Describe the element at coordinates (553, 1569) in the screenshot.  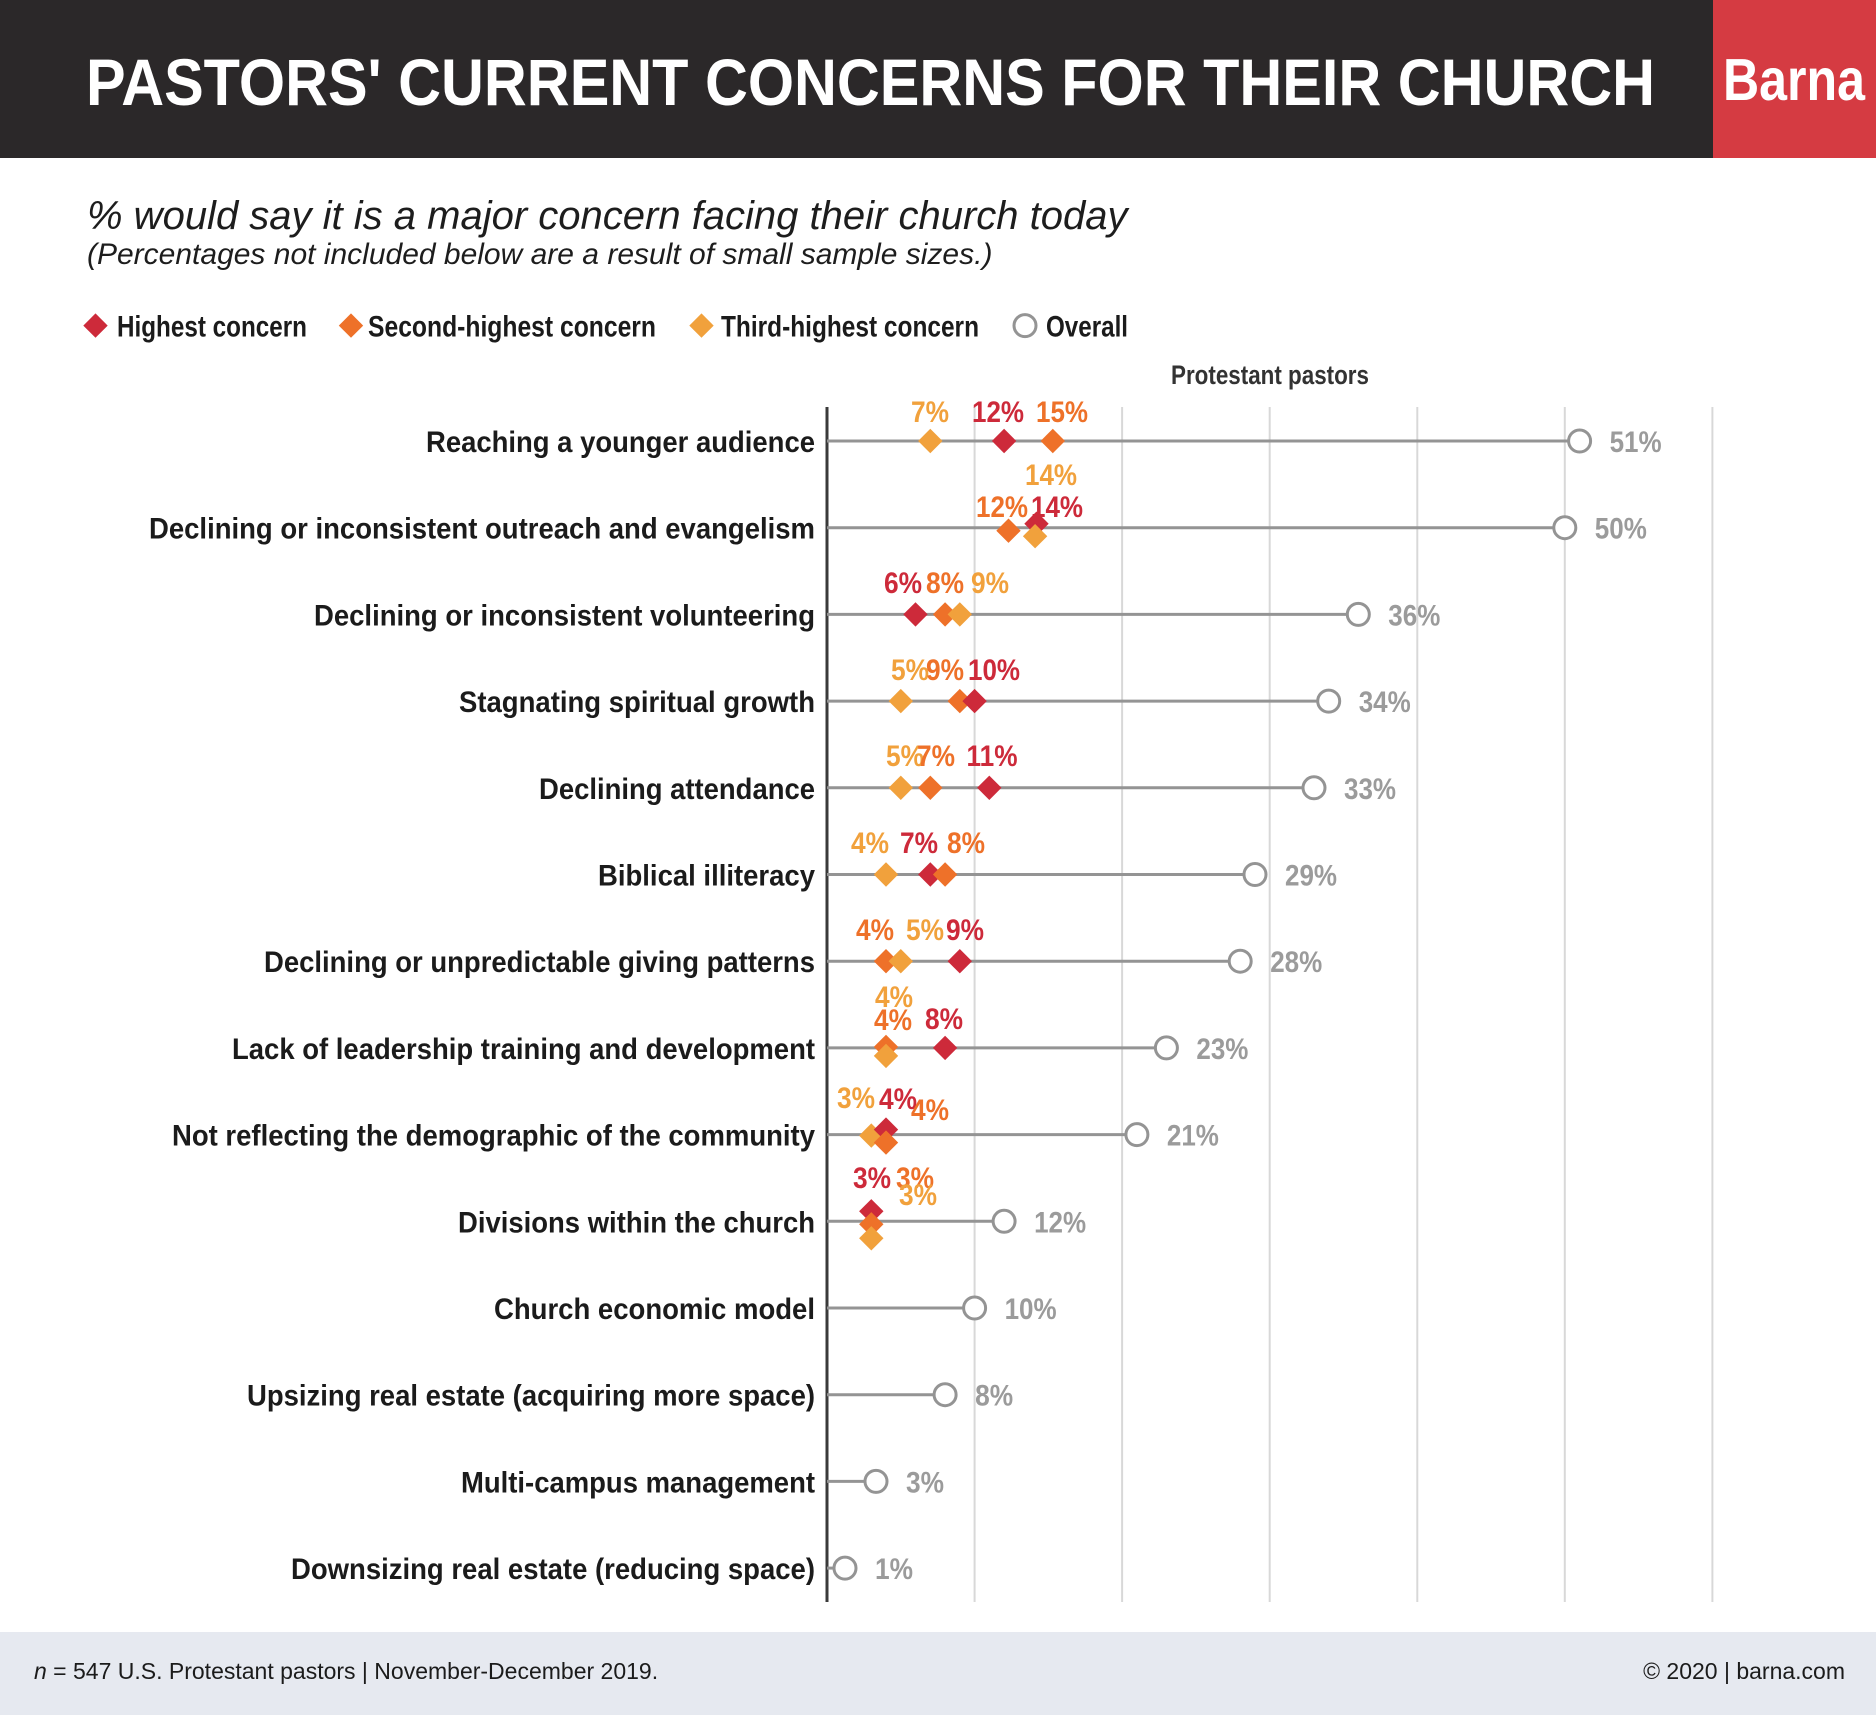
I see `svg-text:Downsizing real estate (reduci: Downsizing real estate (reducing space)` at that location.